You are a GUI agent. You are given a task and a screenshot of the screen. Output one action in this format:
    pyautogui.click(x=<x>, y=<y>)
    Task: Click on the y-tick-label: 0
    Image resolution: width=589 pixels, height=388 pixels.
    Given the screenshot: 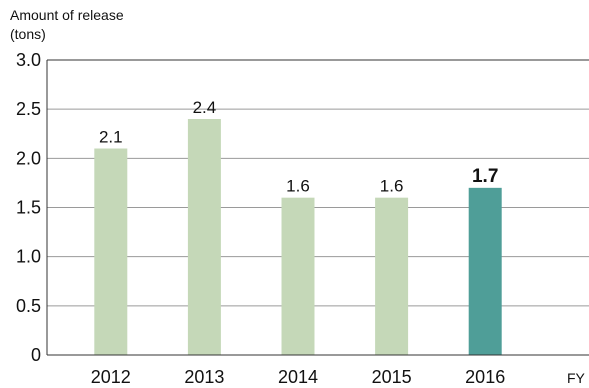 What is the action you would take?
    pyautogui.click(x=36, y=355)
    